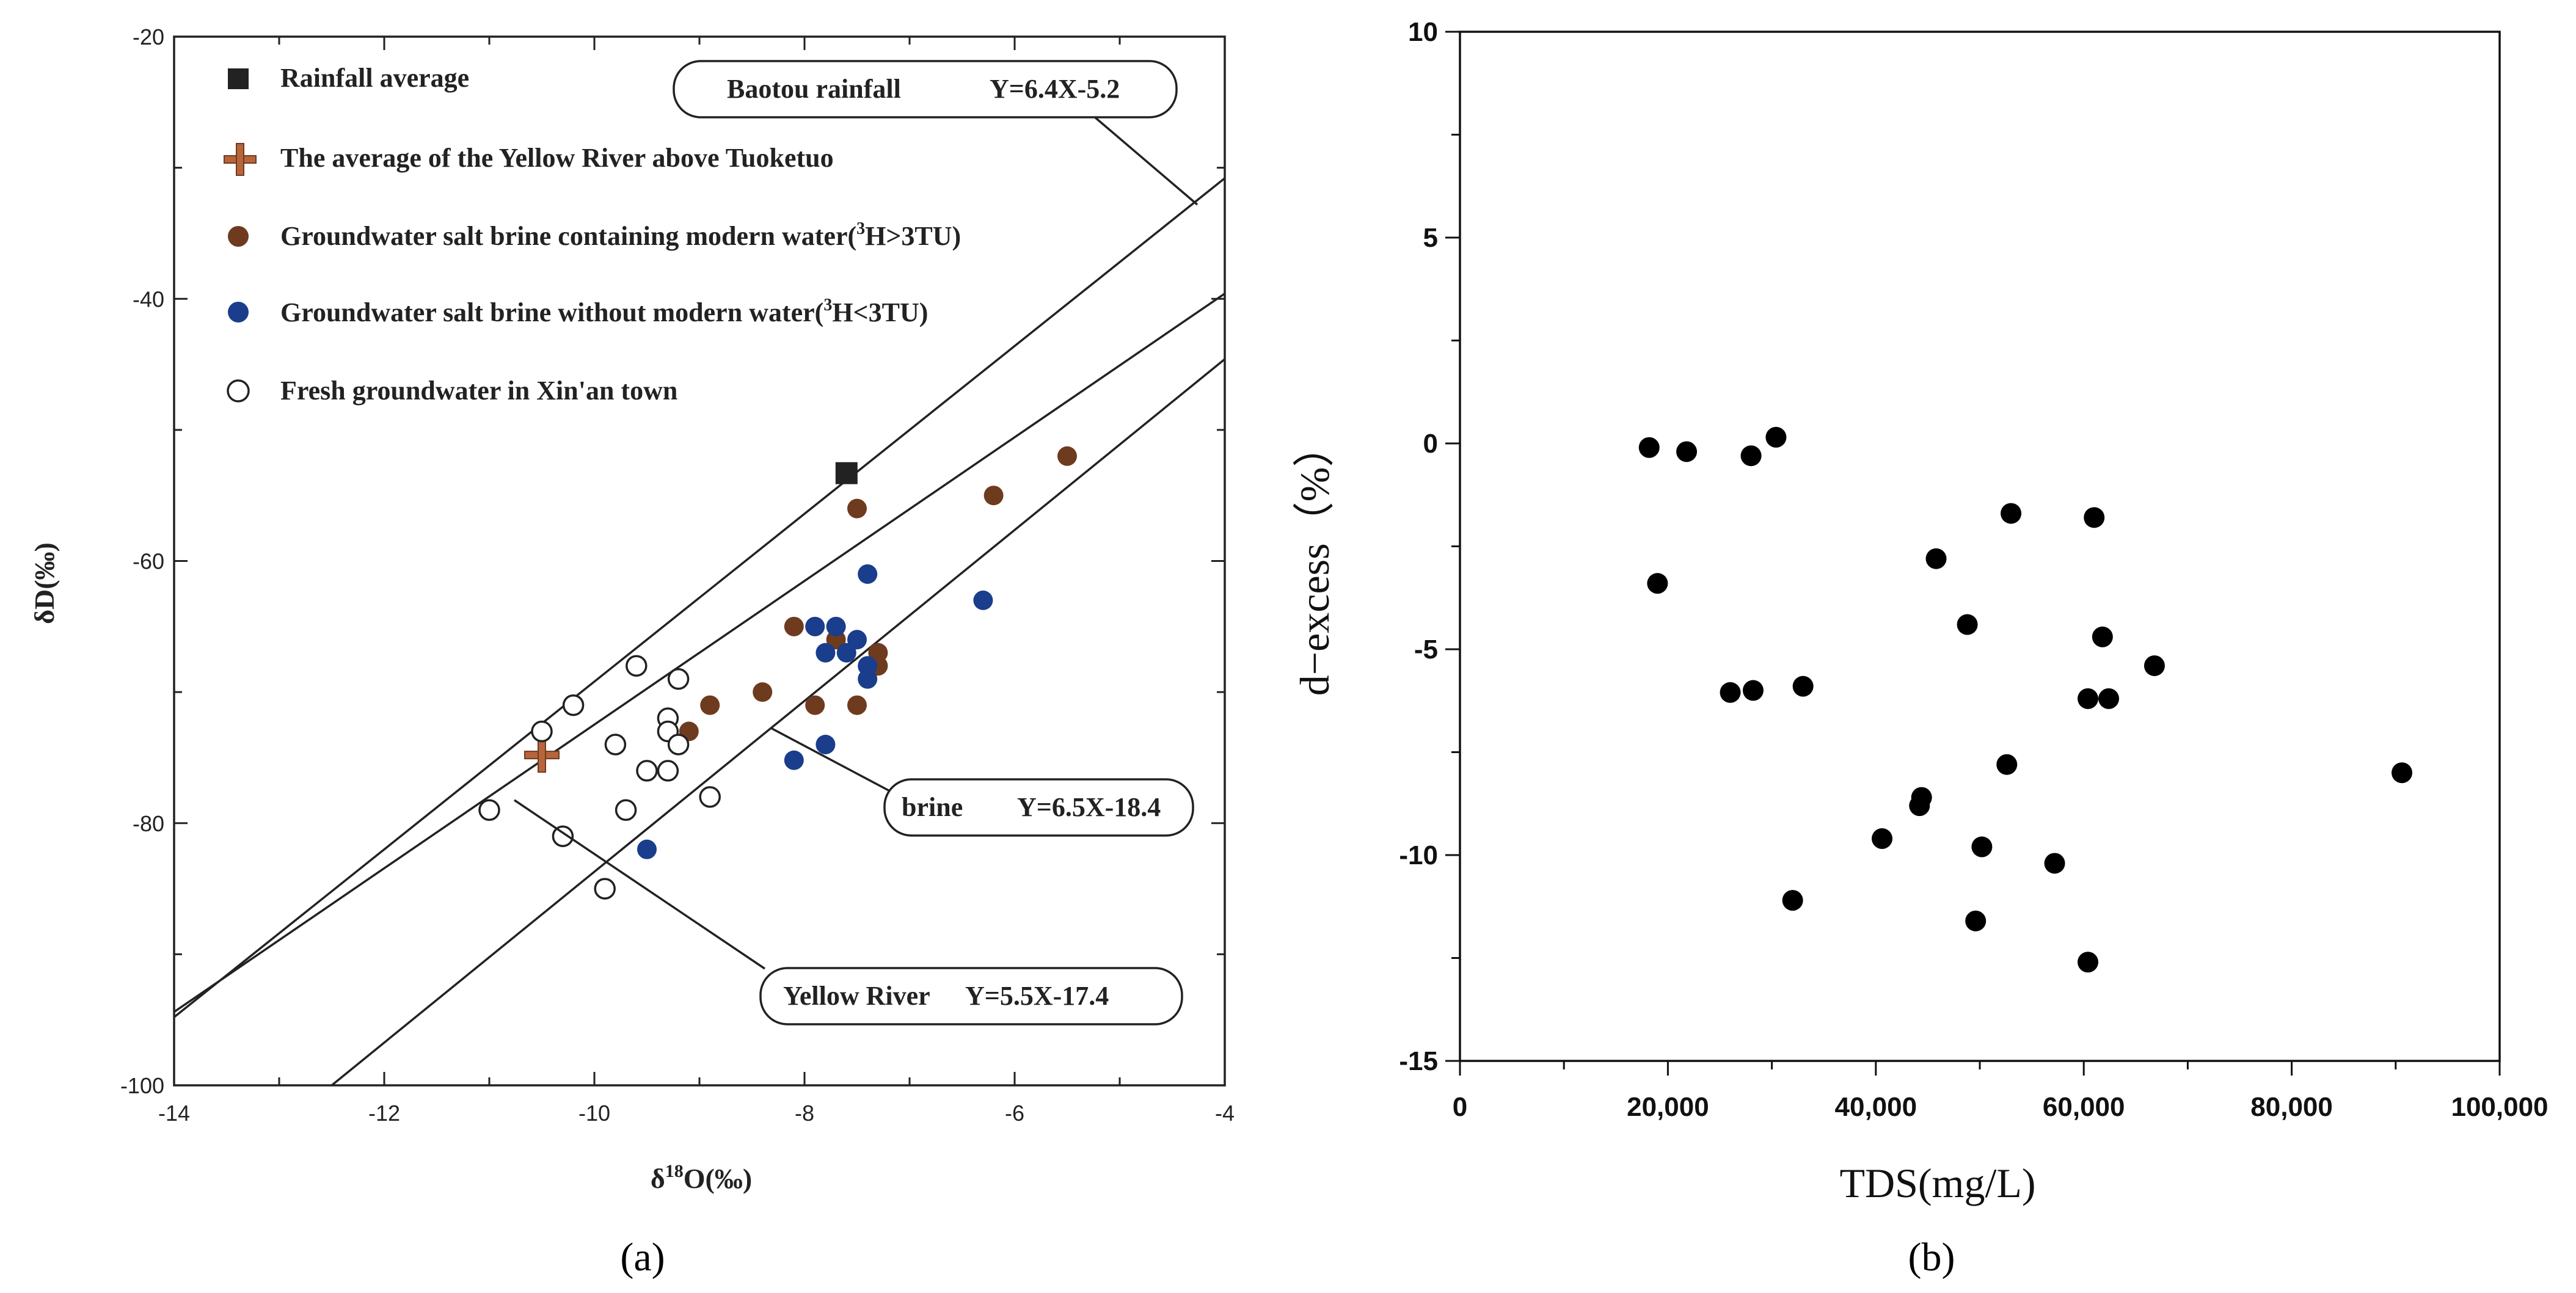  I want to click on annotation-baotou: Baotou rainfall Y=6.4X-5.2, so click(925, 89).